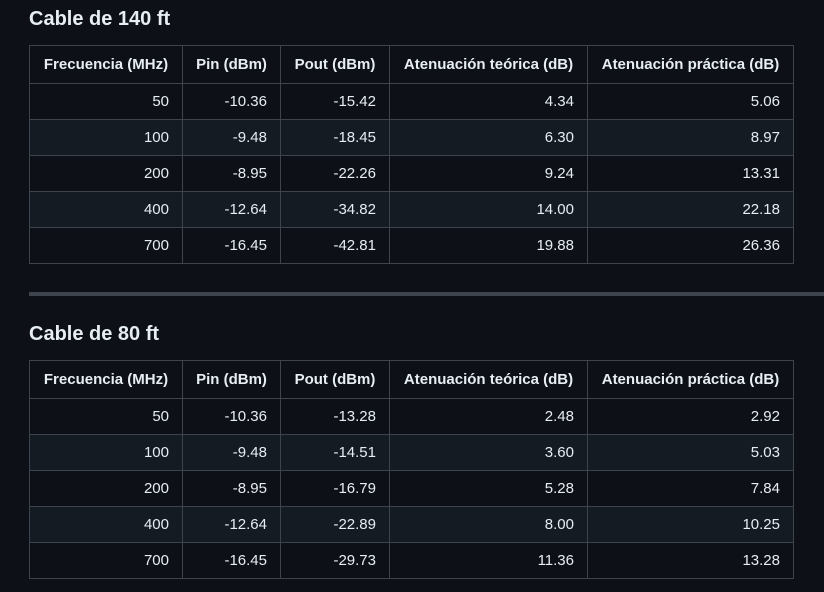 This screenshot has width=824, height=592. I want to click on table-cell: 8.97, so click(690, 137).